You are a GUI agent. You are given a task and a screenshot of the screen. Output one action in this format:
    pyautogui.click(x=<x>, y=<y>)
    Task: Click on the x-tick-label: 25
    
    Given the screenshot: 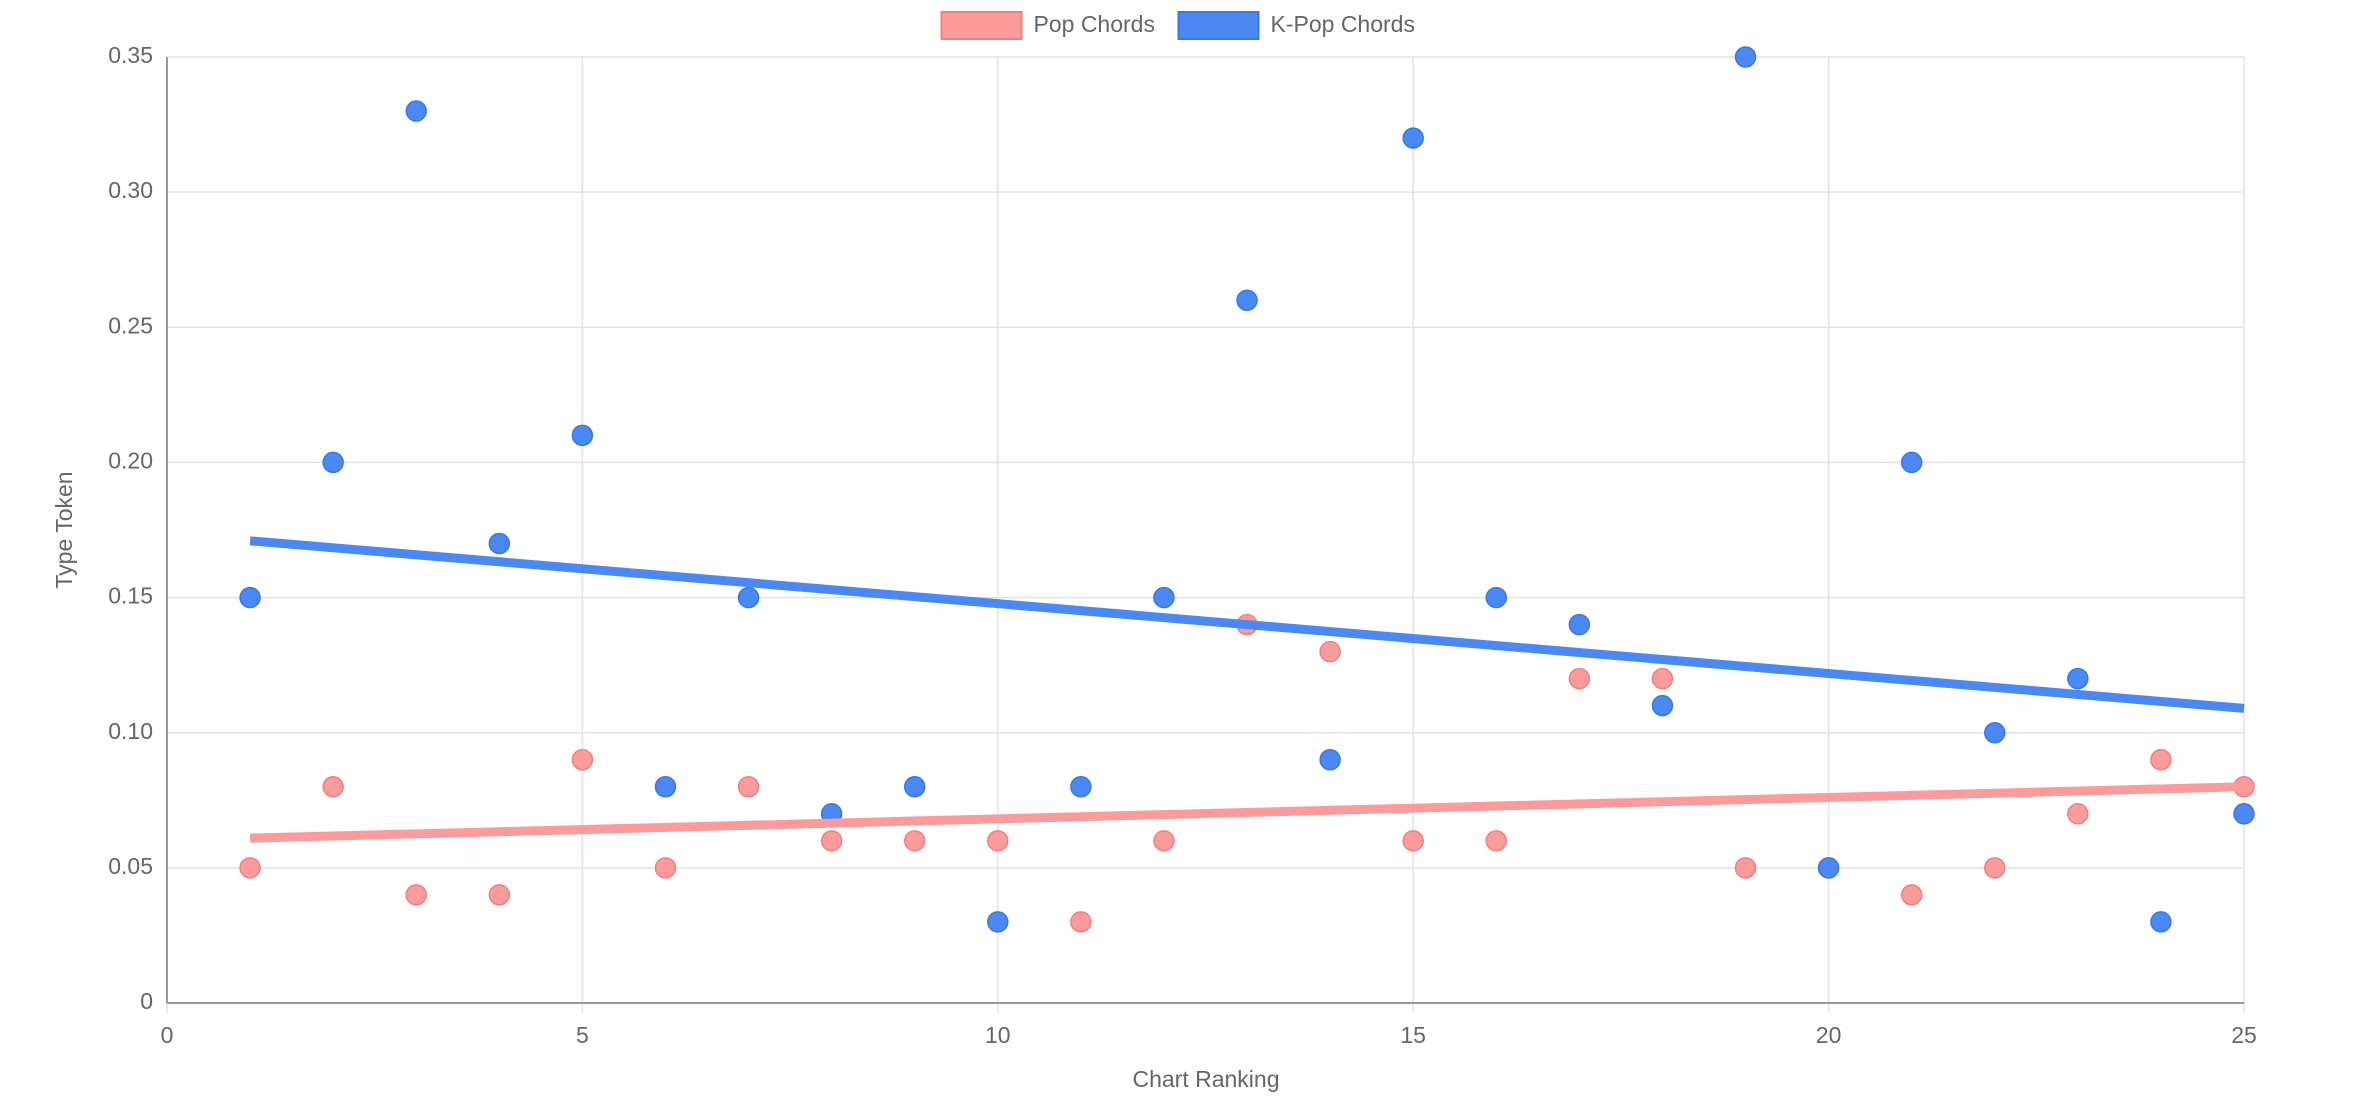 What is the action you would take?
    pyautogui.click(x=2244, y=1035)
    